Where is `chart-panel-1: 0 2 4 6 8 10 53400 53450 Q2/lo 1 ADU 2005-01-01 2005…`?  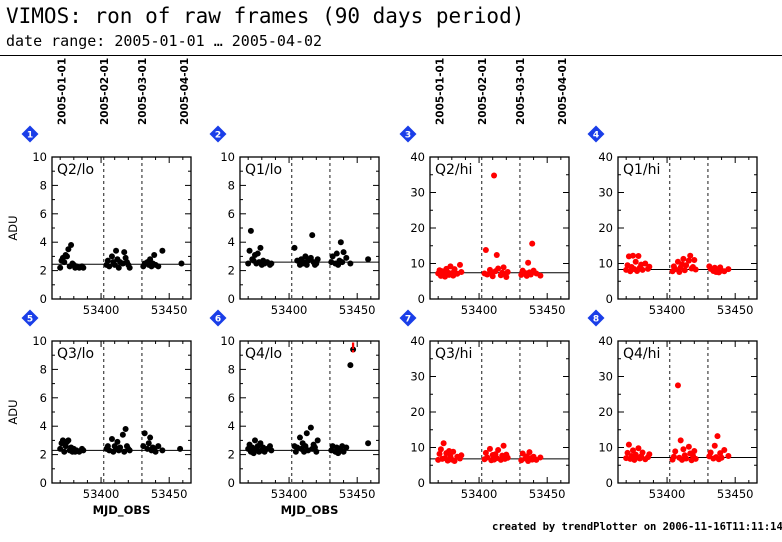 chart-panel-1: 0 2 4 6 8 10 53400 53450 Q2/lo 1 ADU 2005-01-01 2005… is located at coordinates (99, 187).